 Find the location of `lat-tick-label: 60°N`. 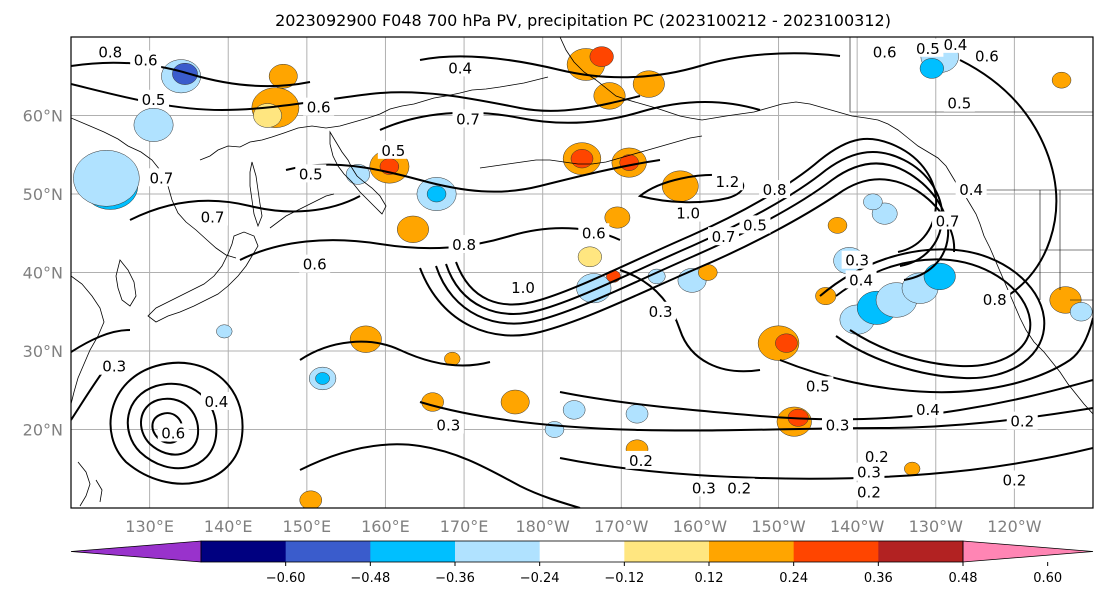

lat-tick-label: 60°N is located at coordinates (43, 116).